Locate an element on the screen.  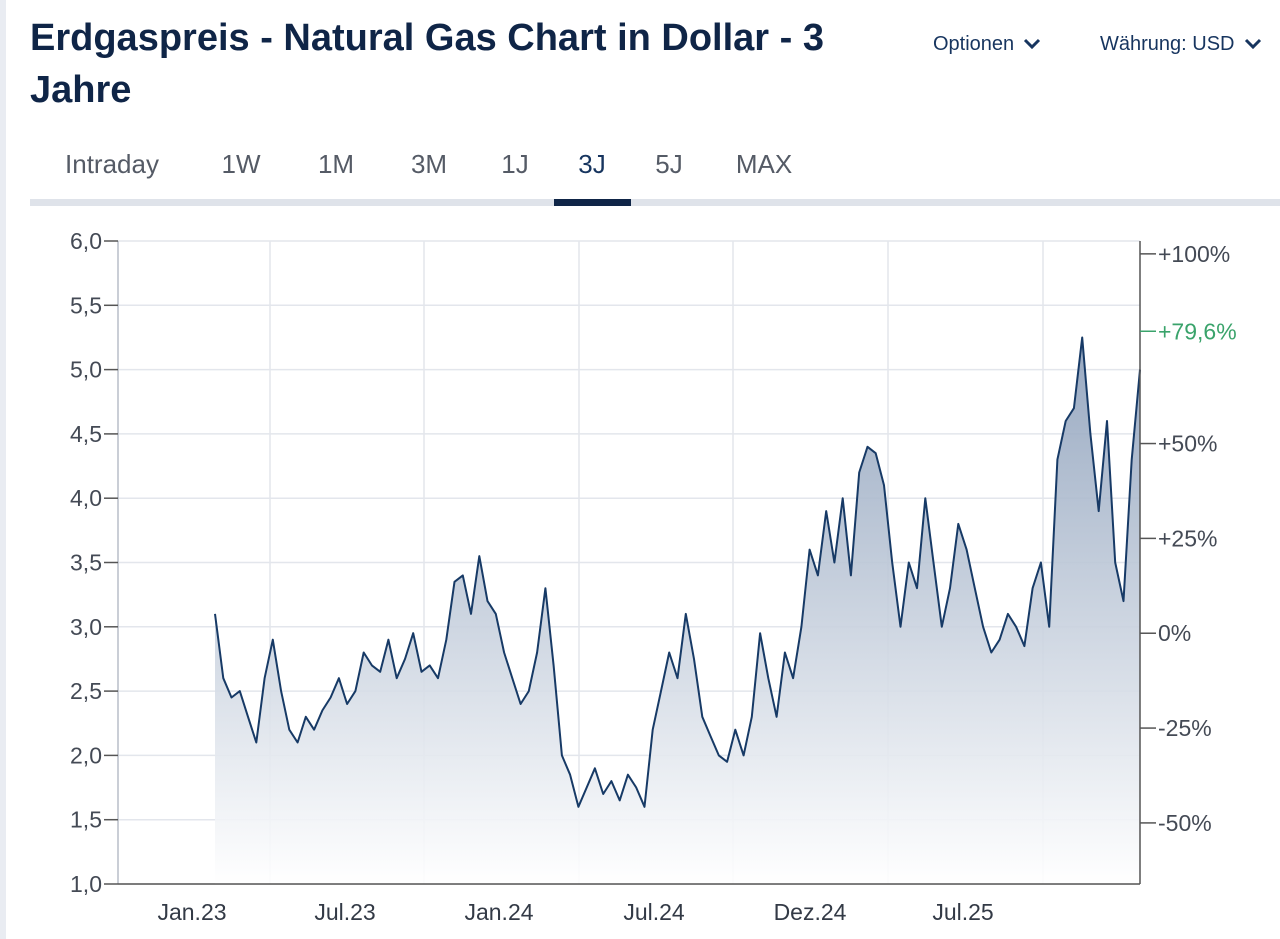
right-tick-label: 0% is located at coordinates (1174, 633).